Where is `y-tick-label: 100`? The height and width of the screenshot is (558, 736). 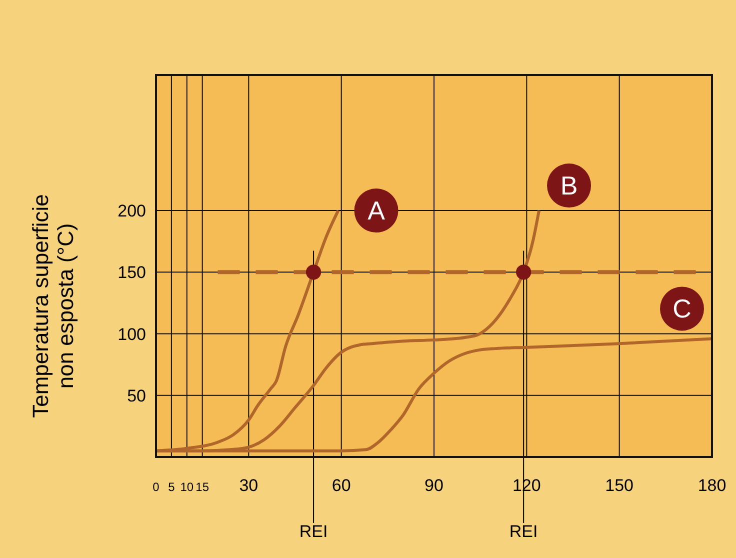
y-tick-label: 100 is located at coordinates (132, 334).